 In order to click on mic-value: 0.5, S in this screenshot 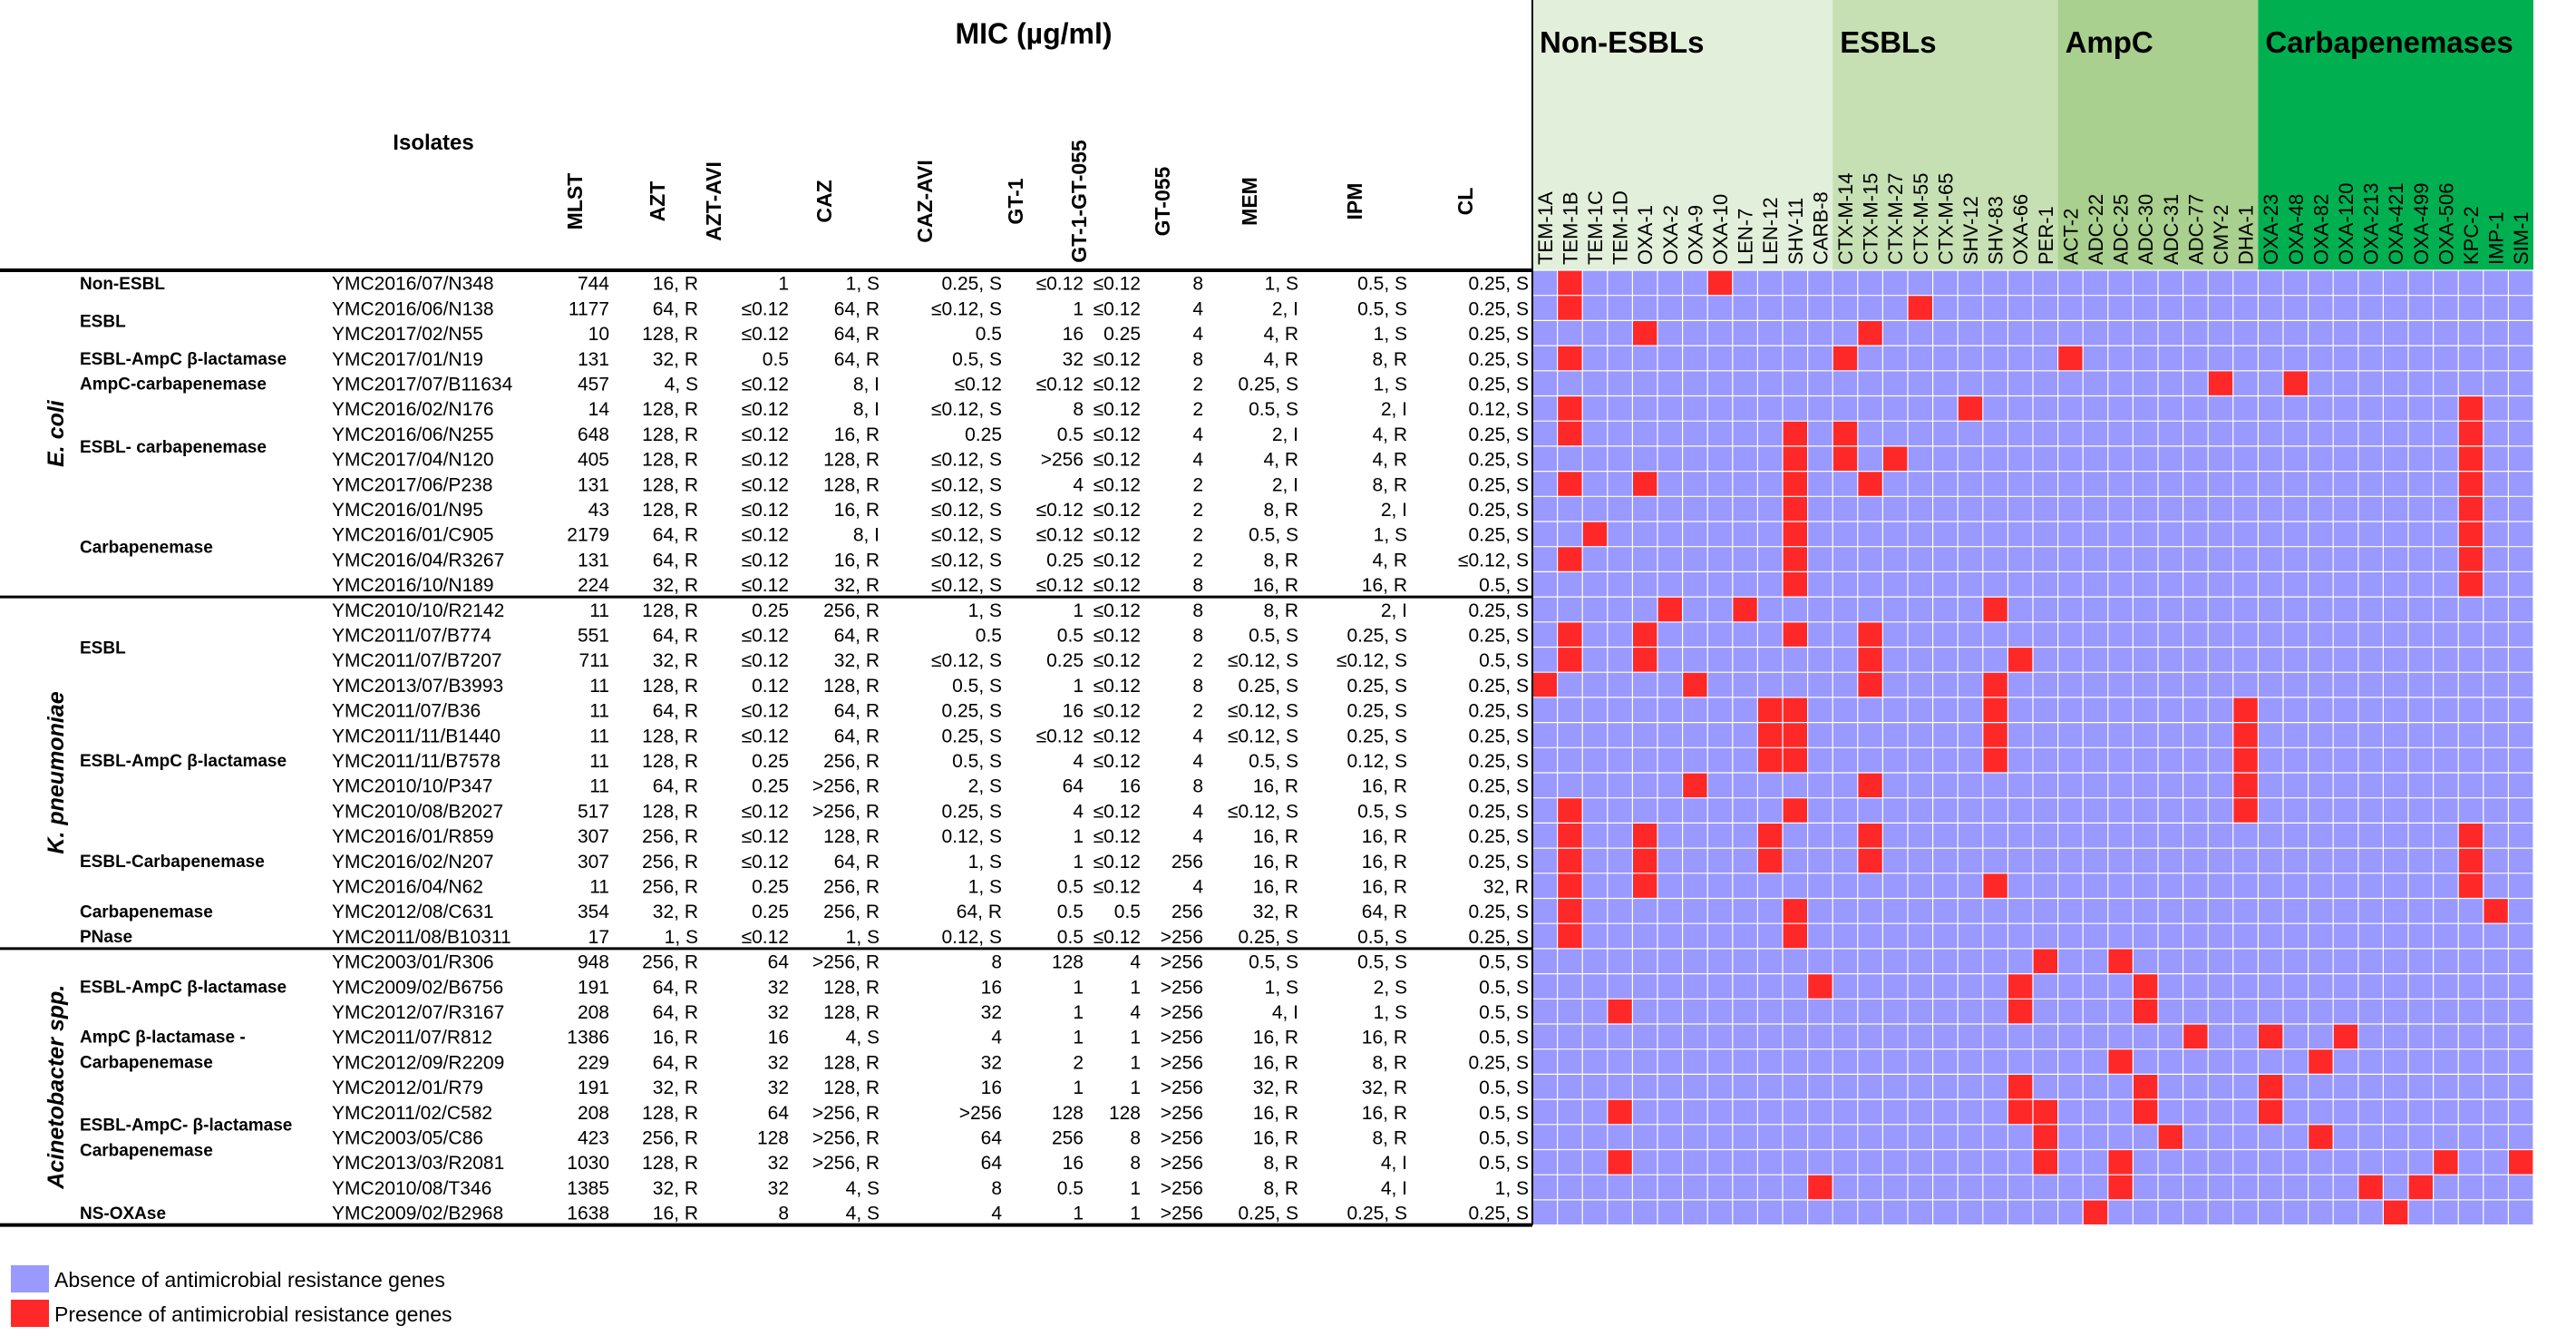, I will do `click(1382, 308)`.